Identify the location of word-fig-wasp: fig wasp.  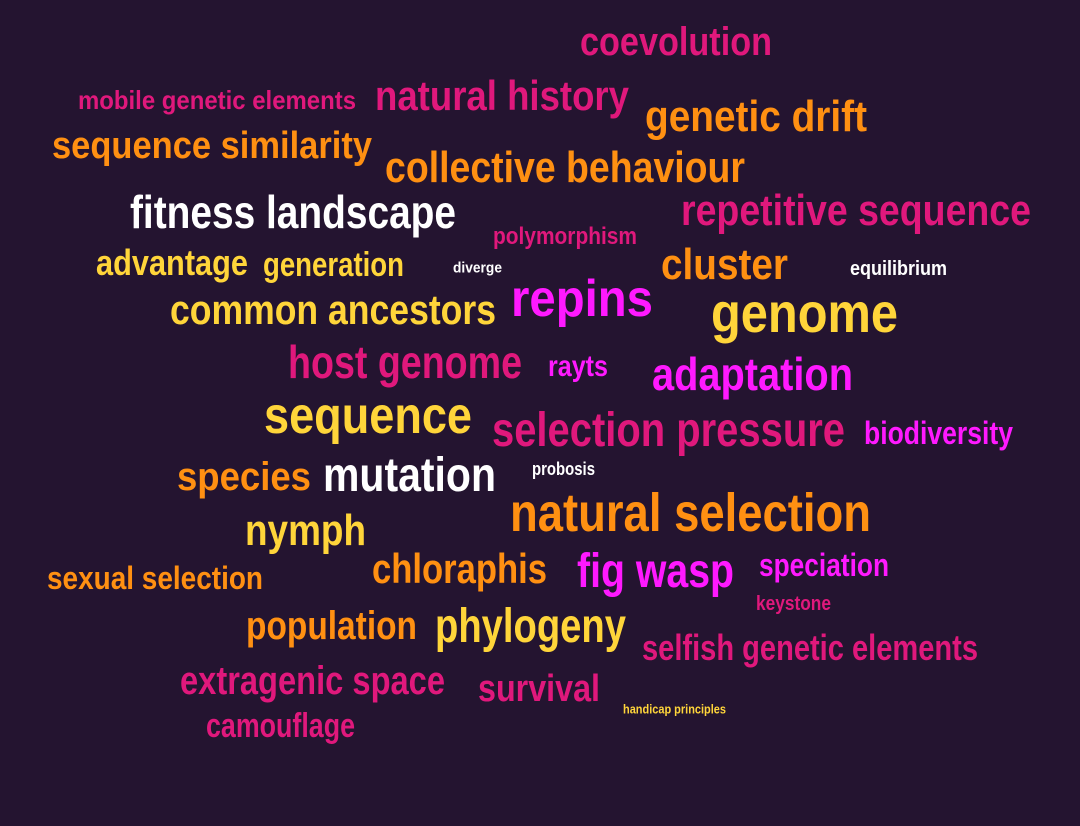
(656, 571).